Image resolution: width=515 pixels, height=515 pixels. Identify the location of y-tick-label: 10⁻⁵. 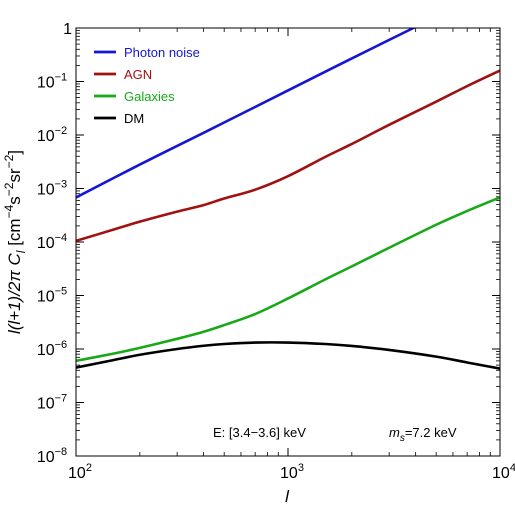
(52, 296).